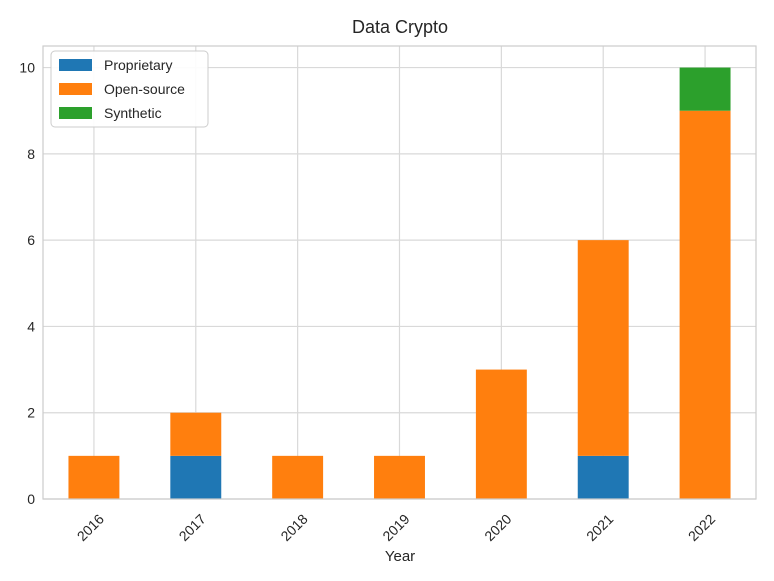  I want to click on legend-swatch-proprietary, so click(75, 65).